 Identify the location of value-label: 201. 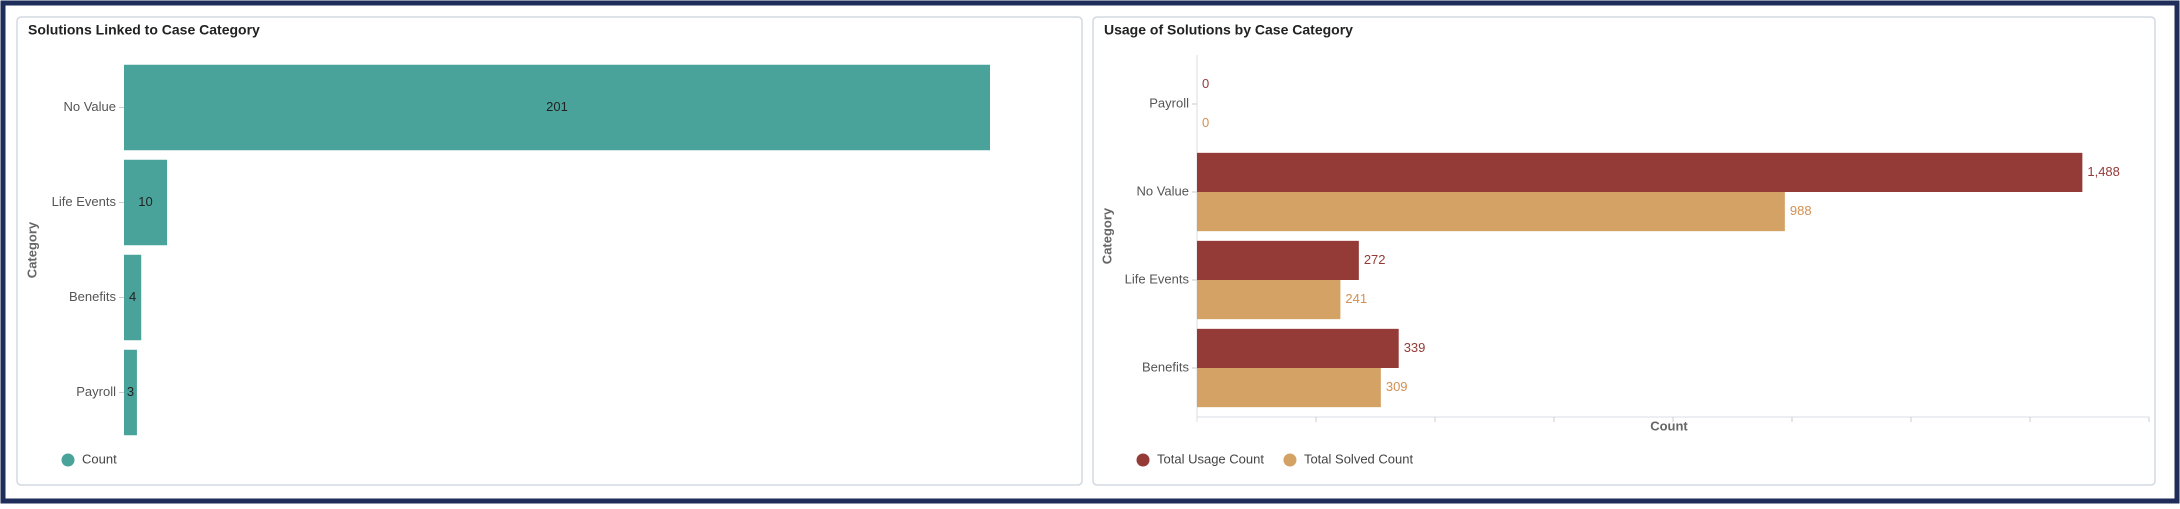
(557, 106).